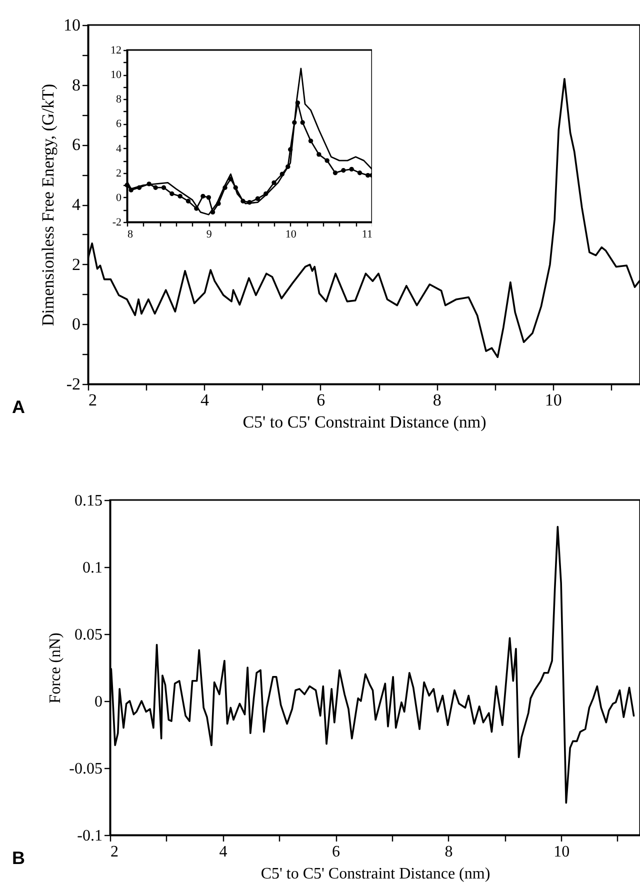 Image resolution: width=640 pixels, height=890 pixels. Describe the element at coordinates (88, 501) in the screenshot. I see `y-tick-label: 0.15` at that location.